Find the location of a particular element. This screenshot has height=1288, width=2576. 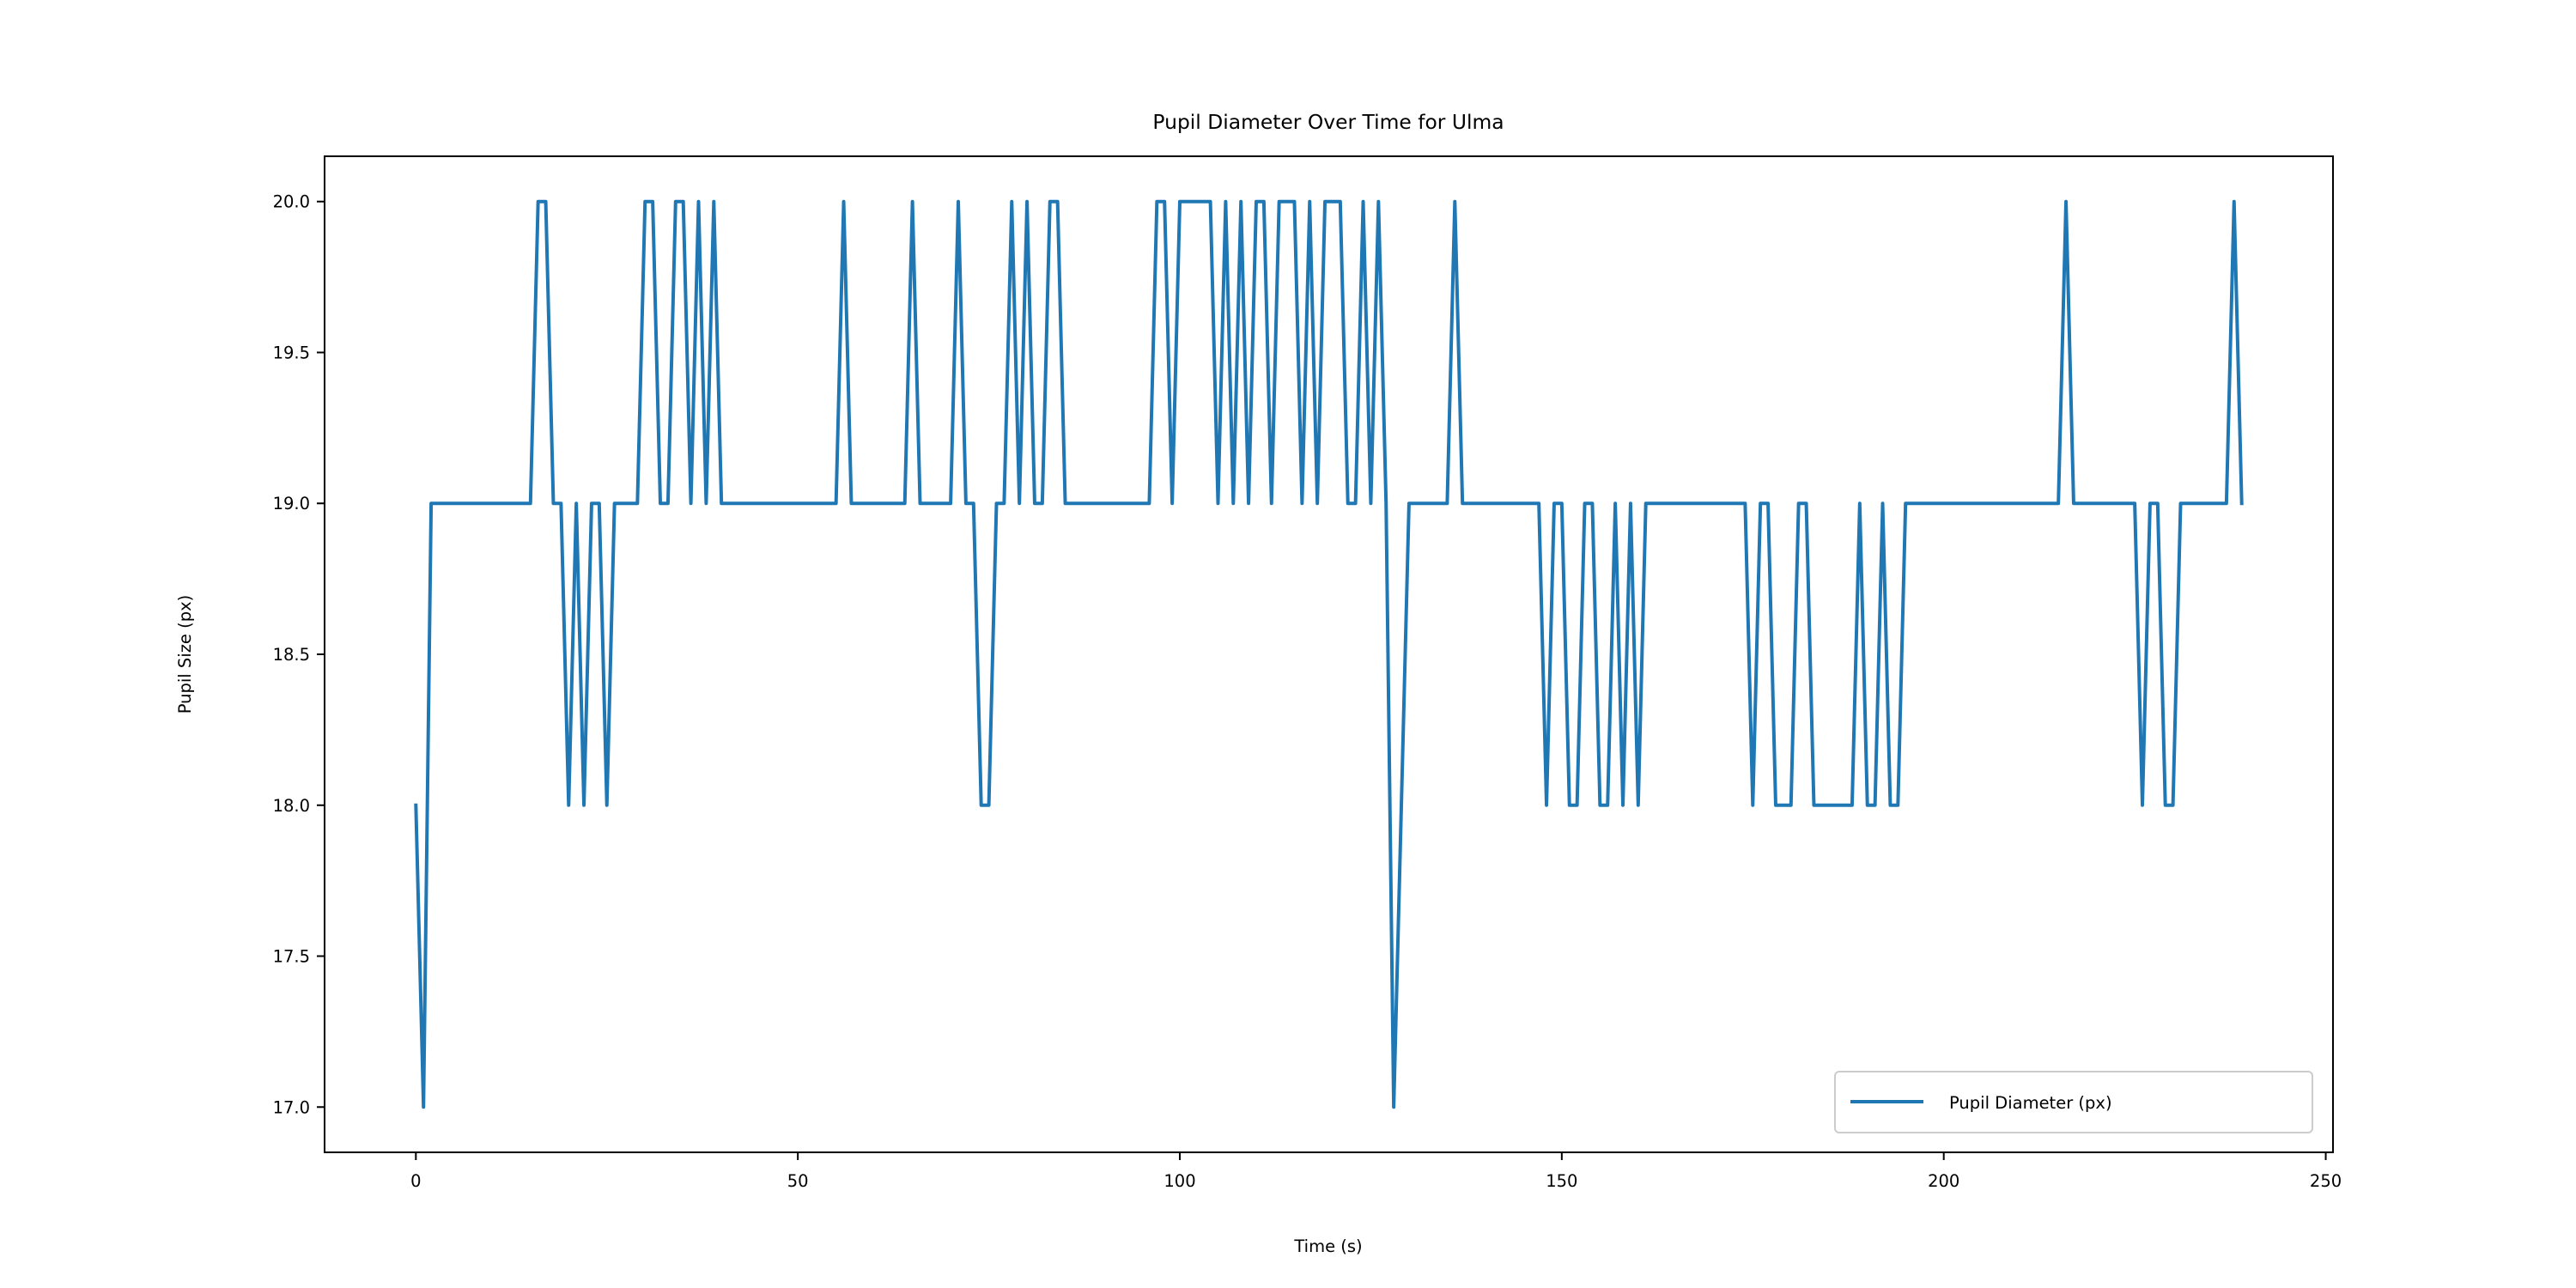

y-tick-label: 18.5 is located at coordinates (291, 655).